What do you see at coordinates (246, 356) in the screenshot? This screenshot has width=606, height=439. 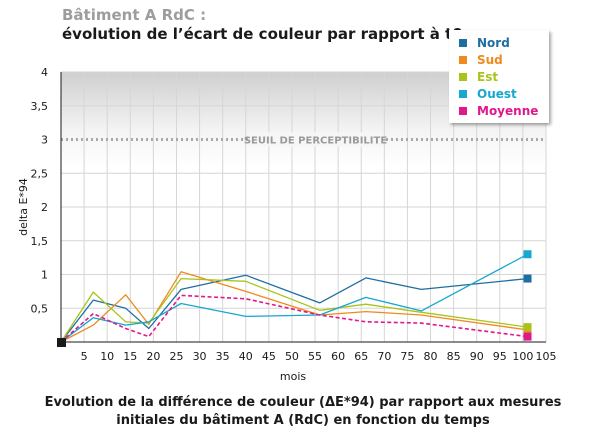 I see `x-tick-label: 40` at bounding box center [246, 356].